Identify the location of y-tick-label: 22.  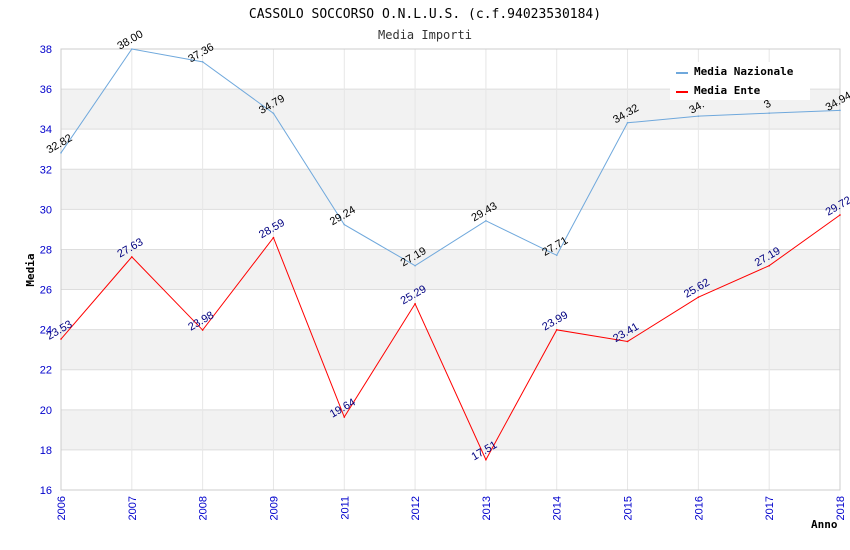
(46, 371).